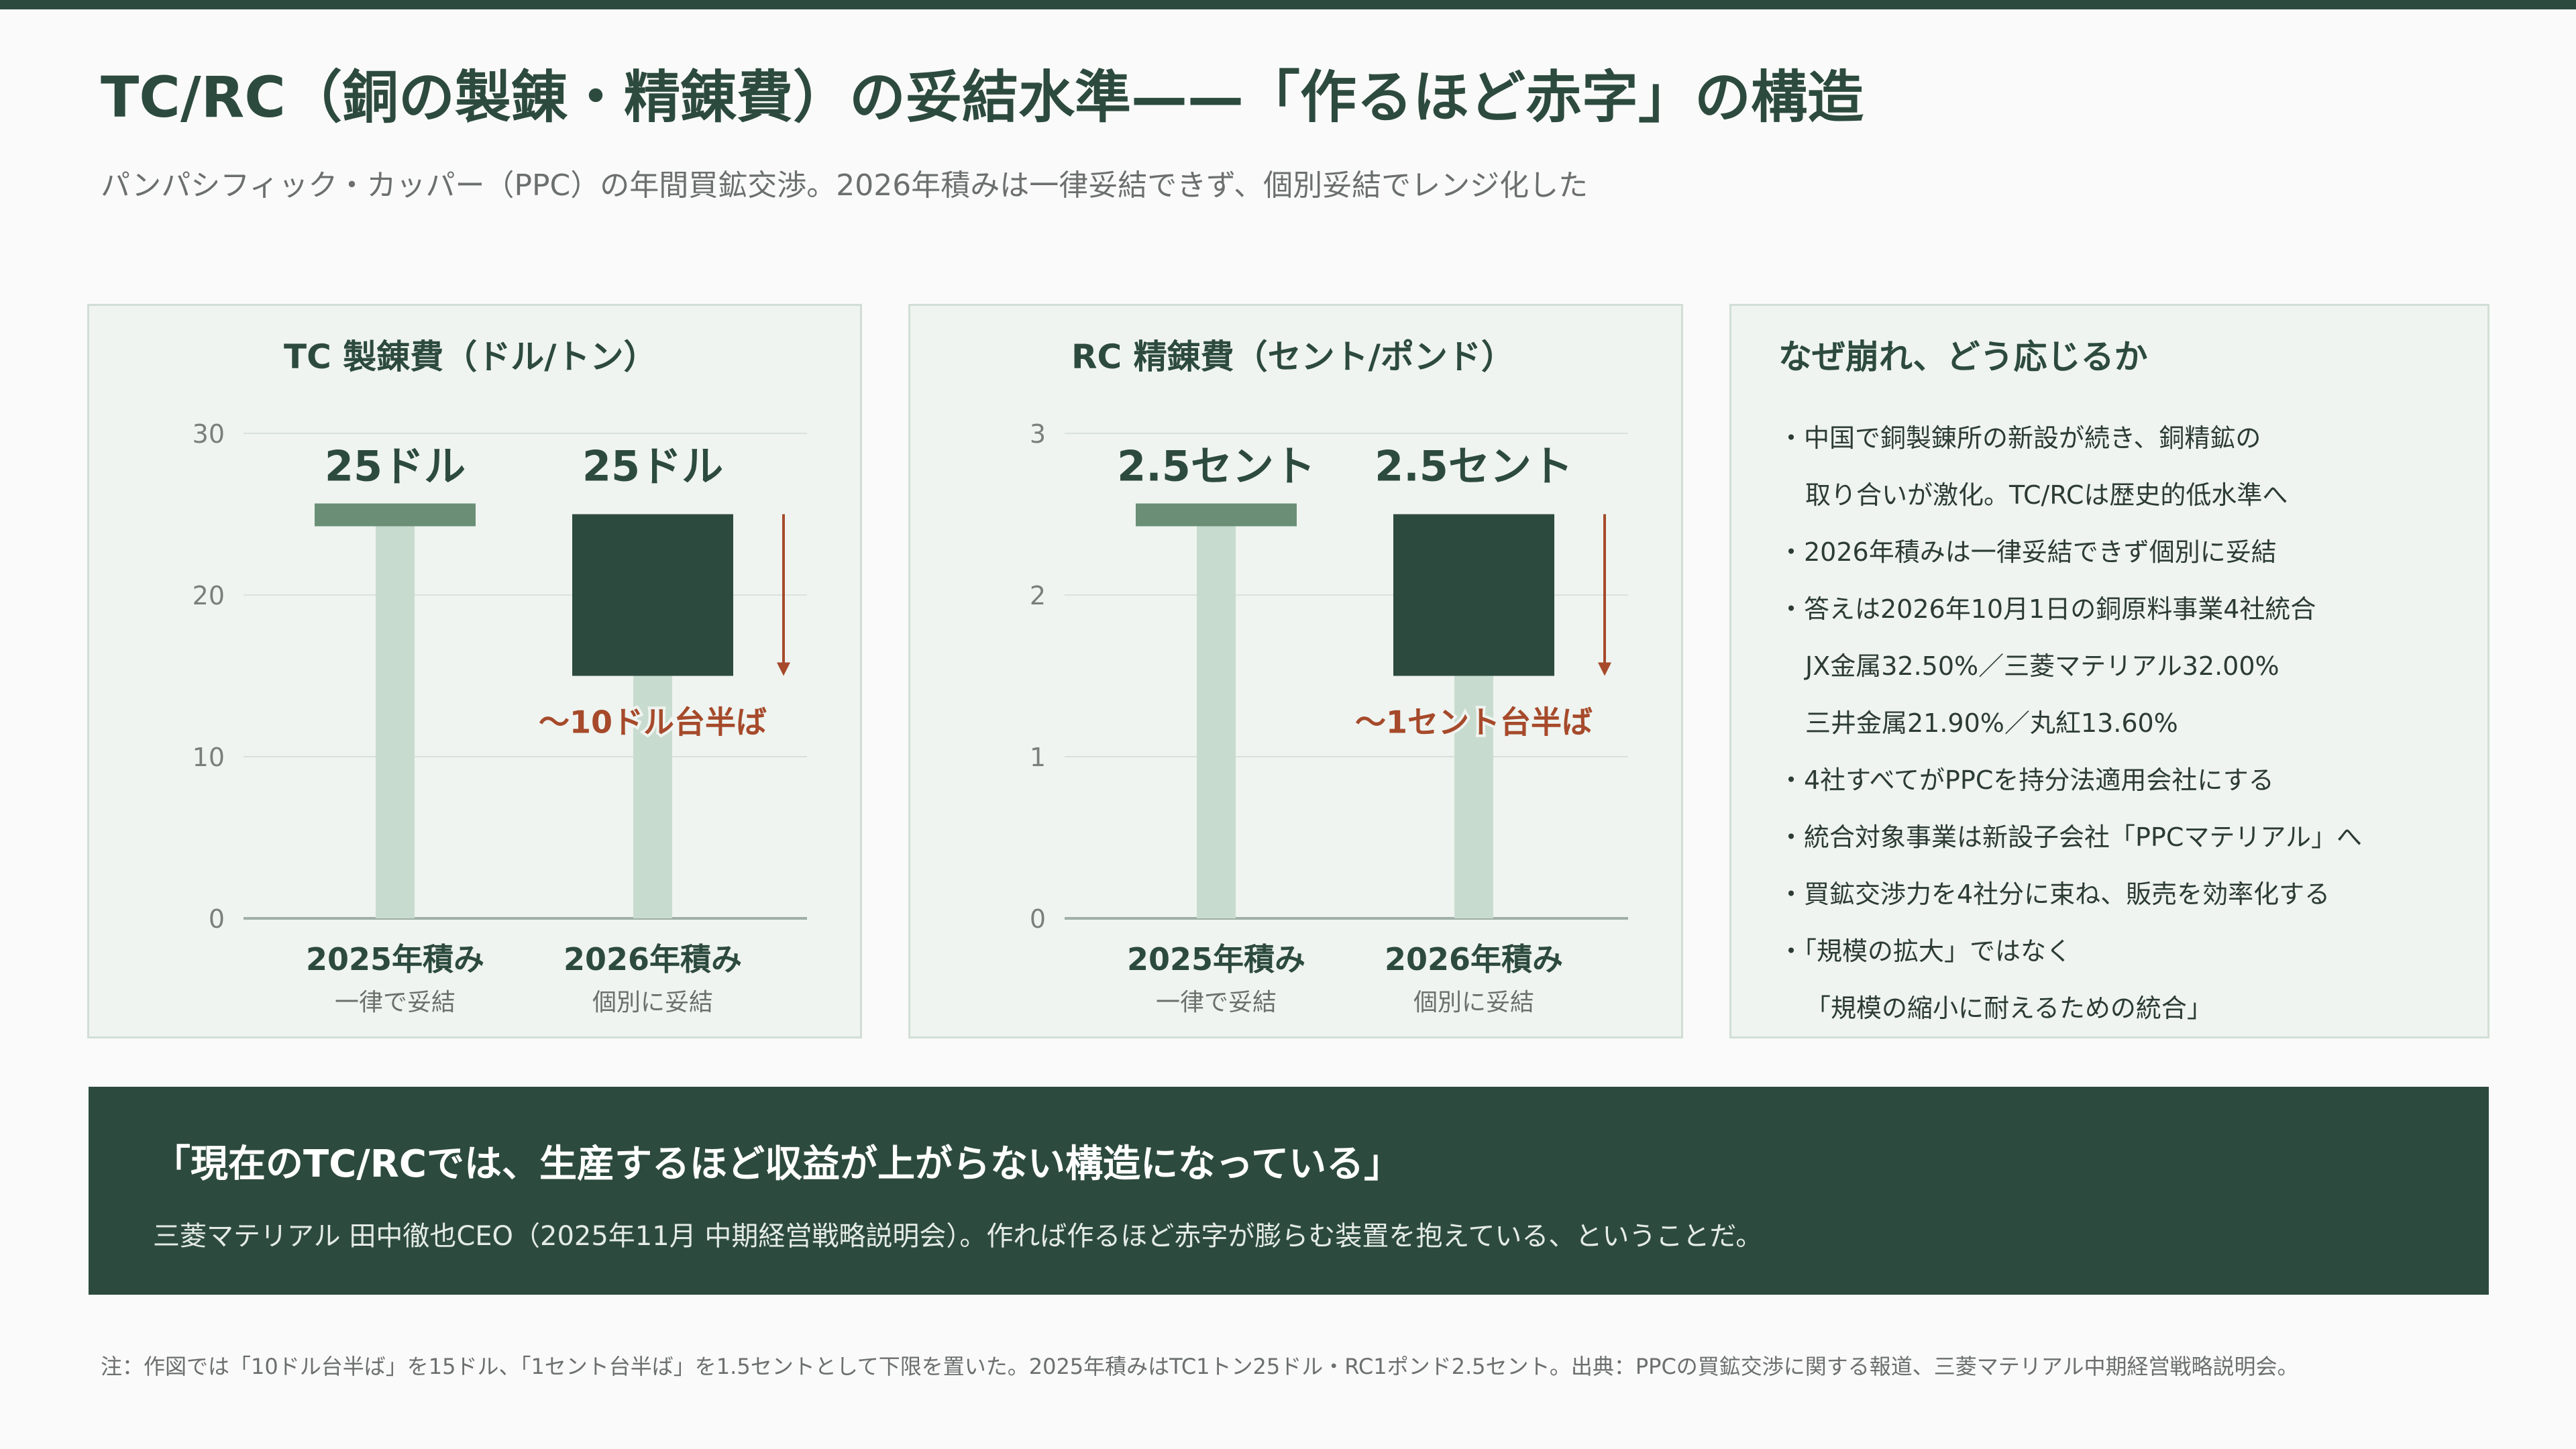 This screenshot has width=2576, height=1449. Describe the element at coordinates (2027, 552) in the screenshot. I see `note-line: ・2026年積みは一律妥結できず個別に妥結` at that location.